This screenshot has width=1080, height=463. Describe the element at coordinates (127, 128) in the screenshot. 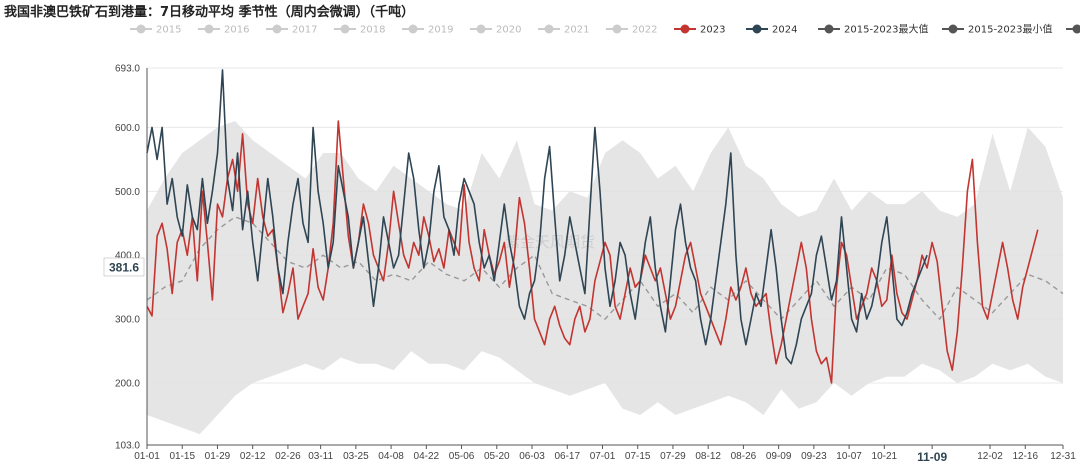

I see `y-tick-label: 600.0` at that location.